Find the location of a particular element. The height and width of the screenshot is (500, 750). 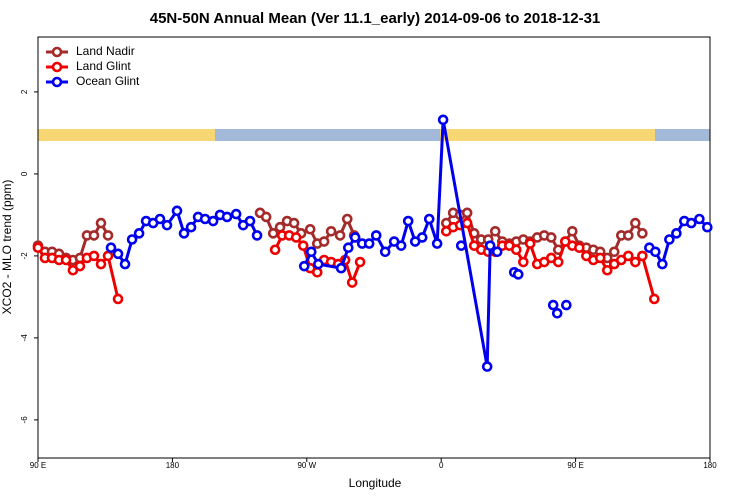

x-tick-label: 0 is located at coordinates (441, 465).